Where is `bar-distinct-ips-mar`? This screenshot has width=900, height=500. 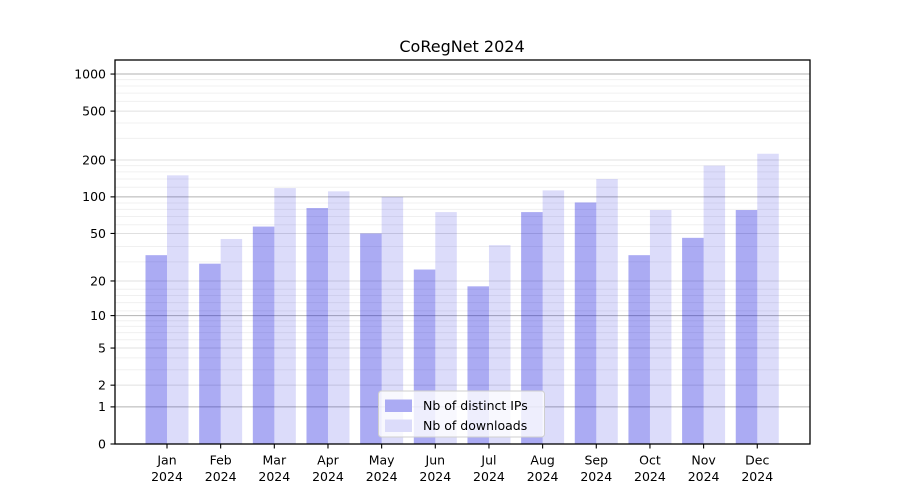 bar-distinct-ips-mar is located at coordinates (263, 335).